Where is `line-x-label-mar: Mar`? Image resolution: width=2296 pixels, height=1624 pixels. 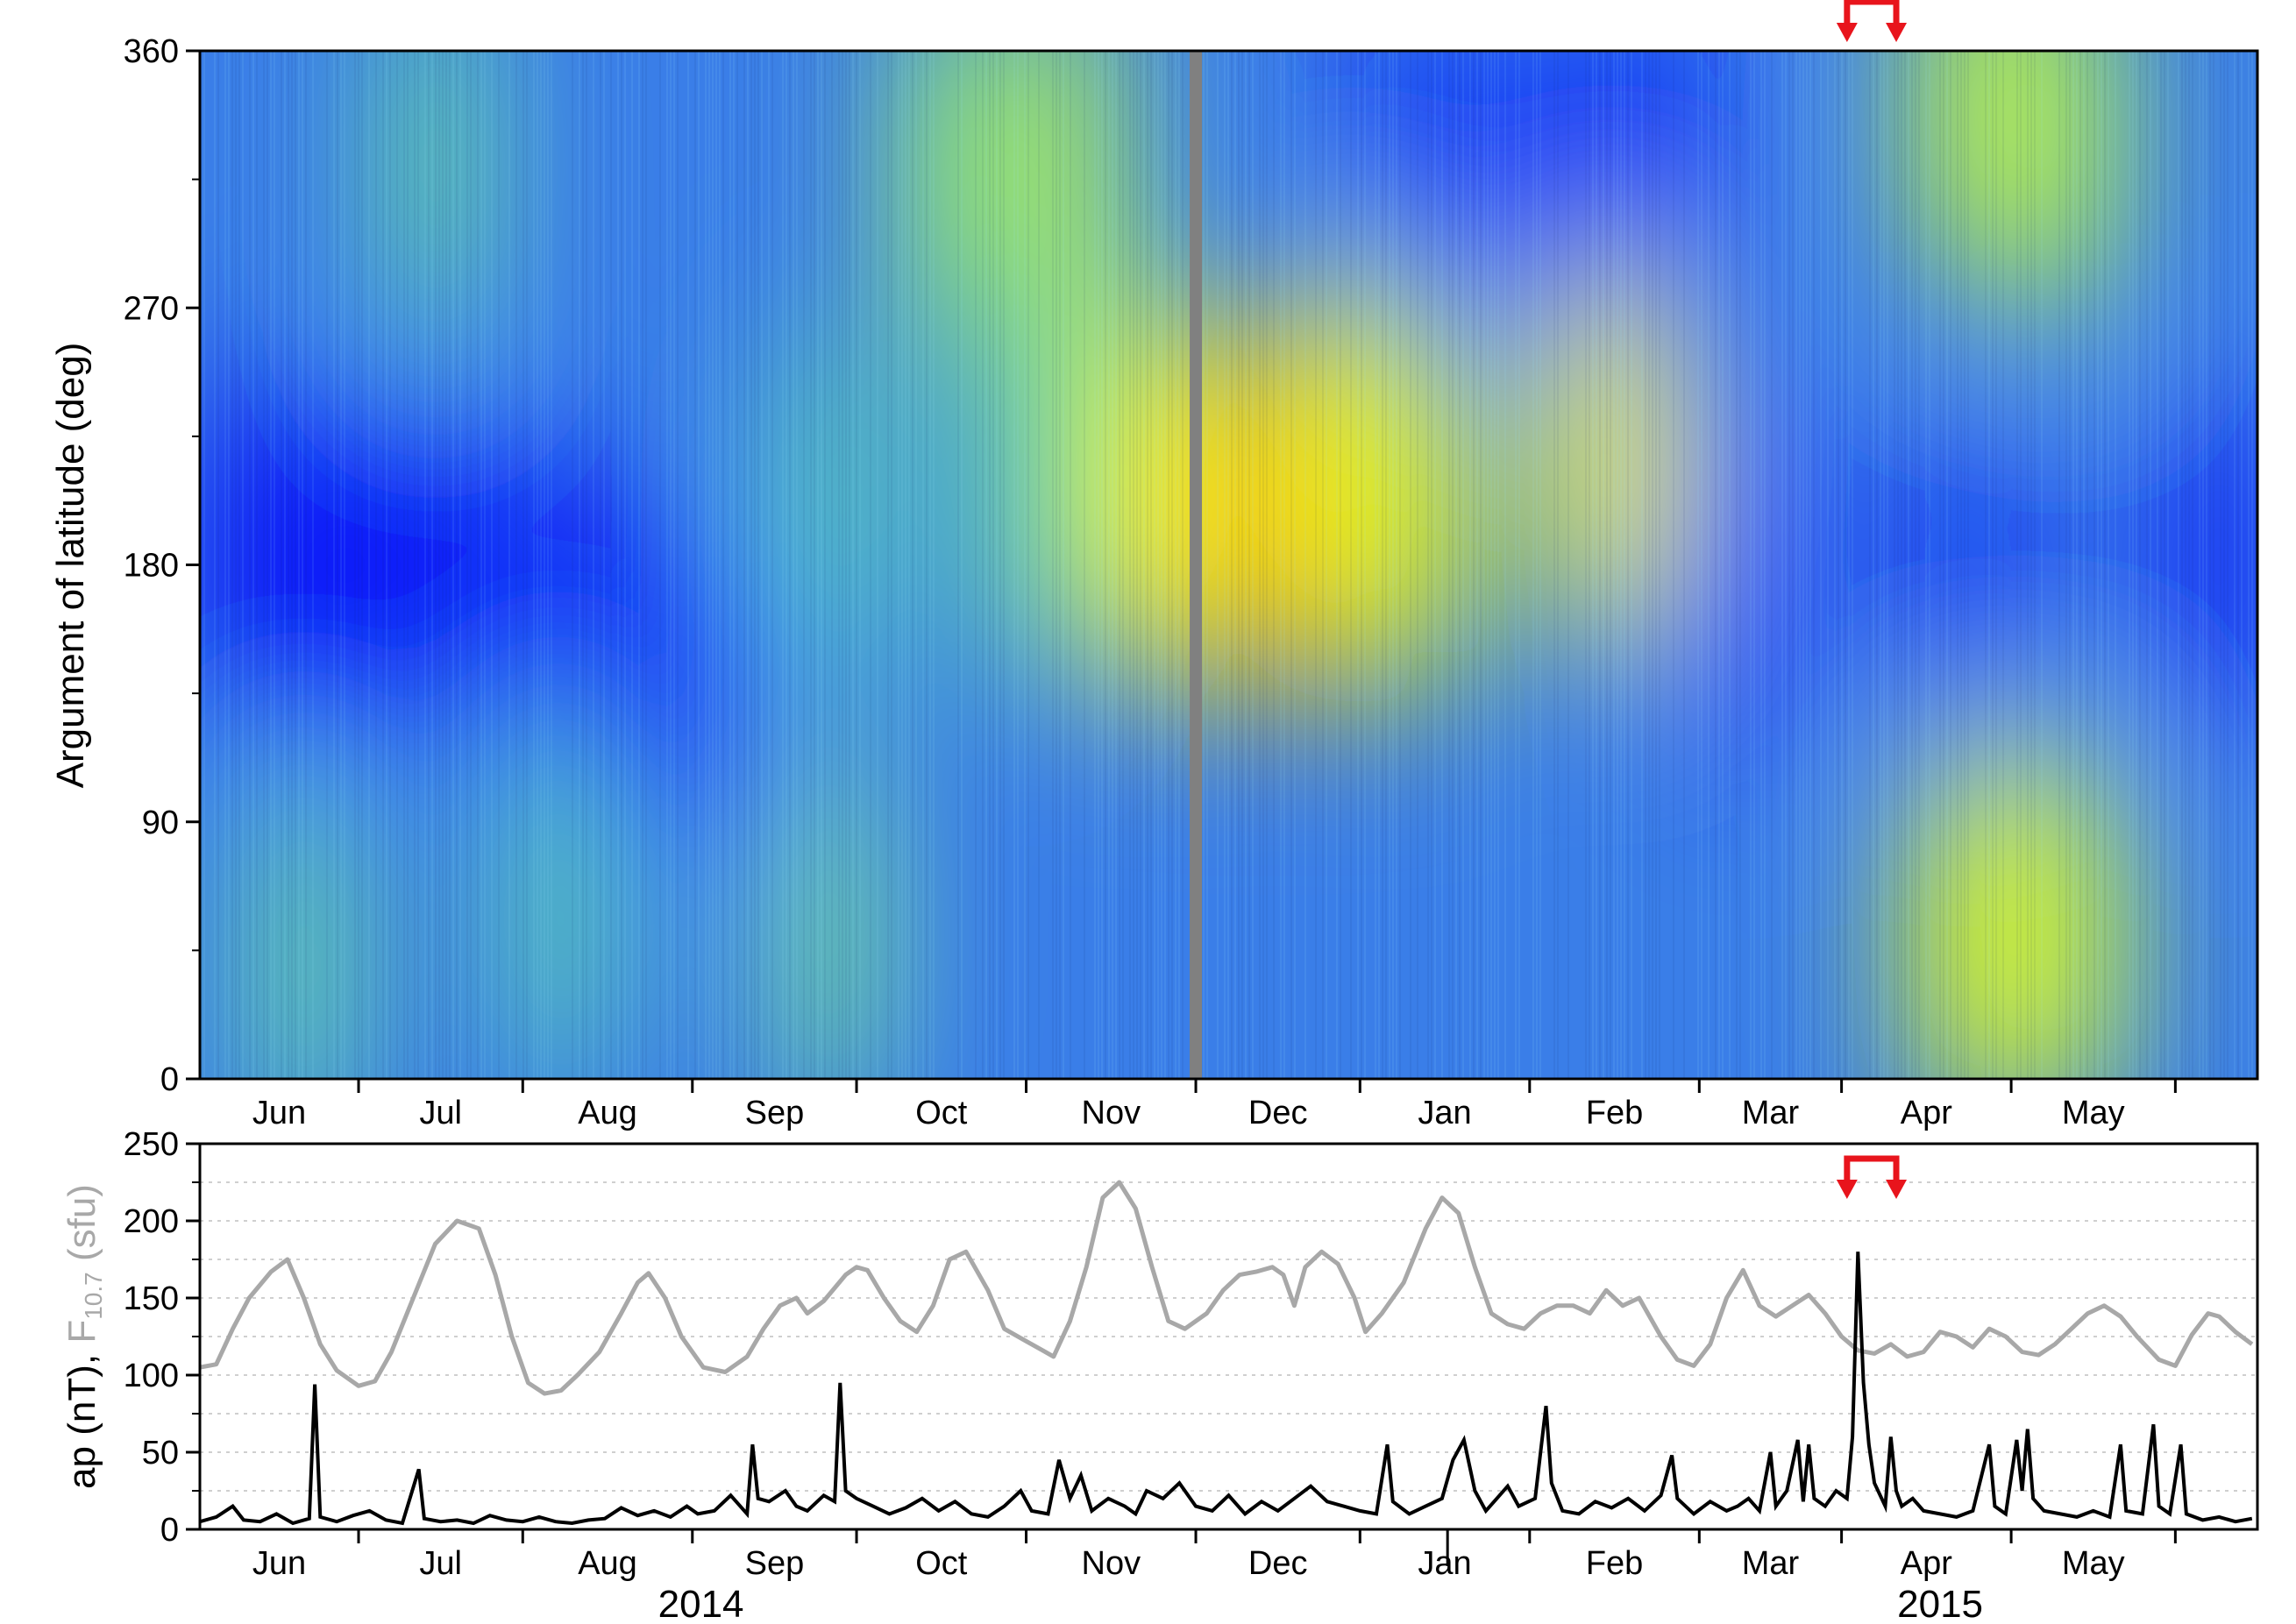
line-x-label-mar: Mar is located at coordinates (1771, 1563).